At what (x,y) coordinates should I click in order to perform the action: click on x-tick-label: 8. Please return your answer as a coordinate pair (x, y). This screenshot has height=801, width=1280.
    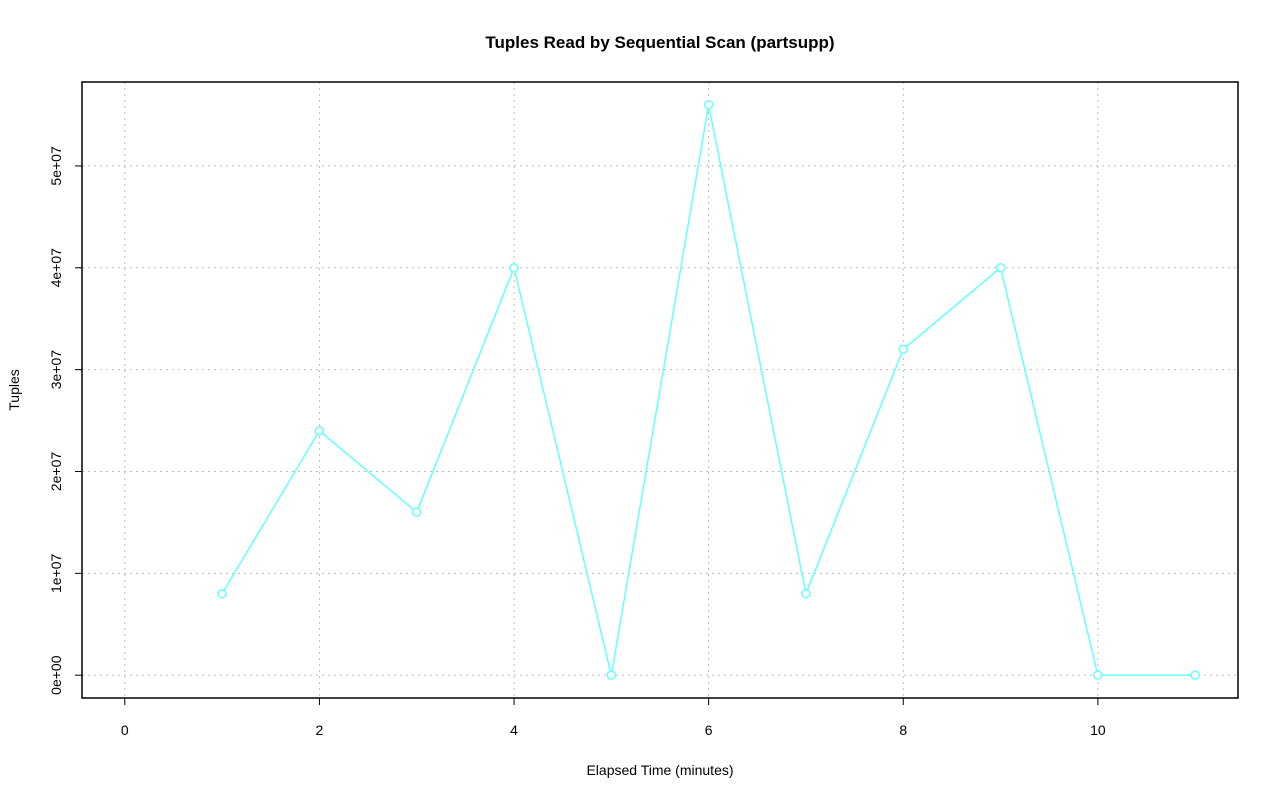
    Looking at the image, I should click on (903, 730).